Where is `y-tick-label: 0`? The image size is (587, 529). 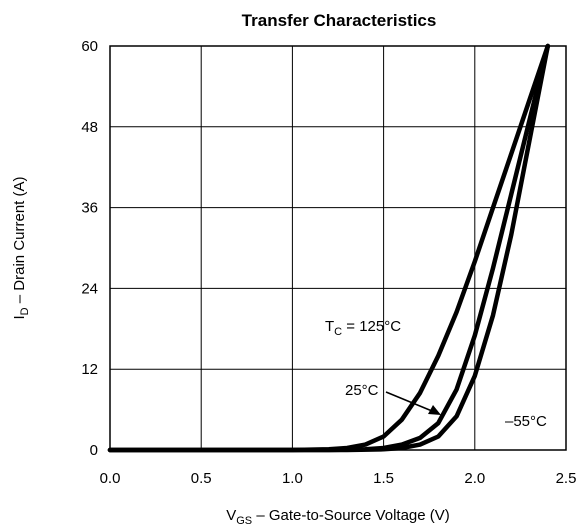
y-tick-label: 0 is located at coordinates (94, 450).